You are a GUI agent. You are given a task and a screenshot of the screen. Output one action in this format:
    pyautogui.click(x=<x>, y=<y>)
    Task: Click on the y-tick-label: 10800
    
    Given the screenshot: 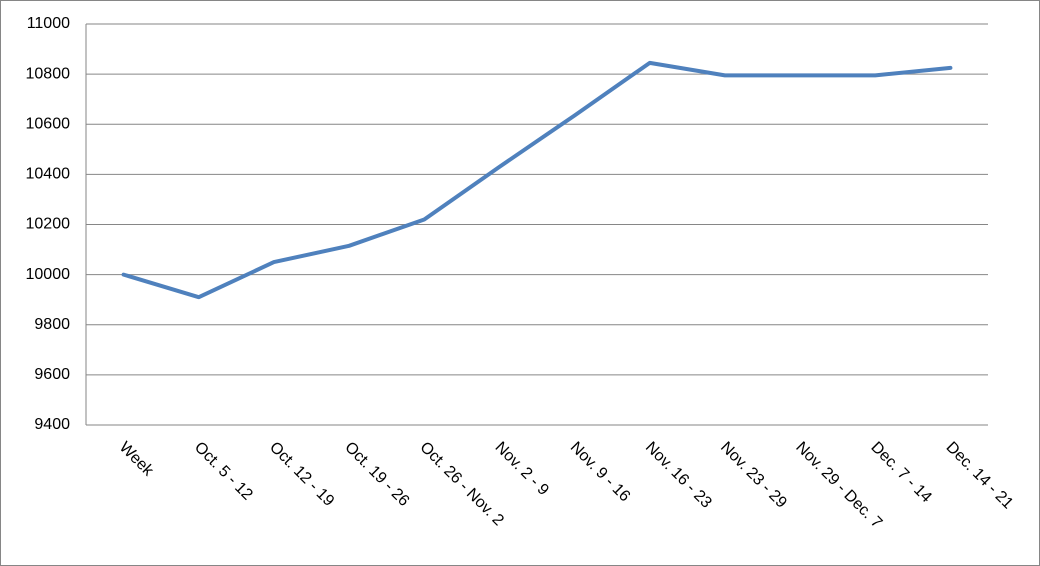 What is the action you would take?
    pyautogui.click(x=48, y=73)
    